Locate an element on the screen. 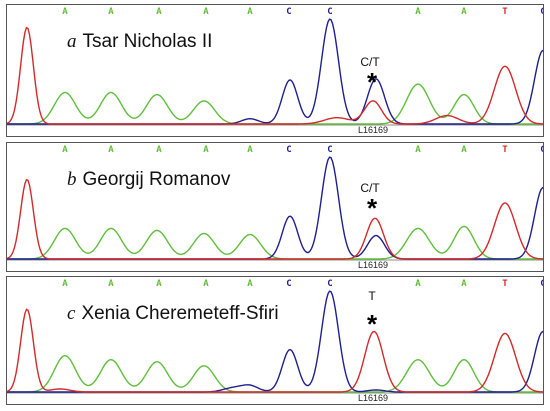 The height and width of the screenshot is (411, 550). panel-letter: c is located at coordinates (71, 313).